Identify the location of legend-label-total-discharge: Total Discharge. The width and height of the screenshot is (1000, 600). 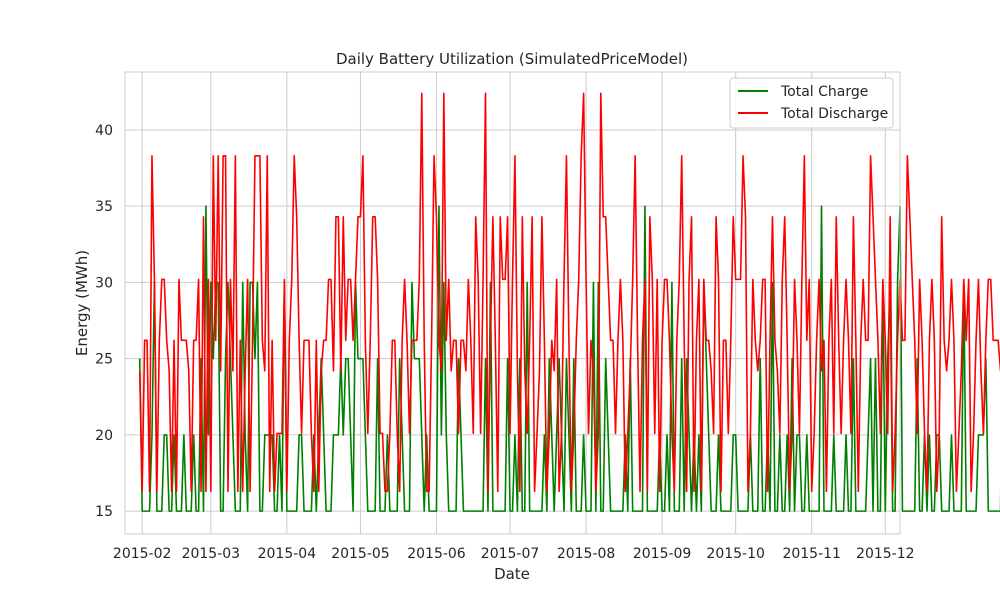
(834, 114).